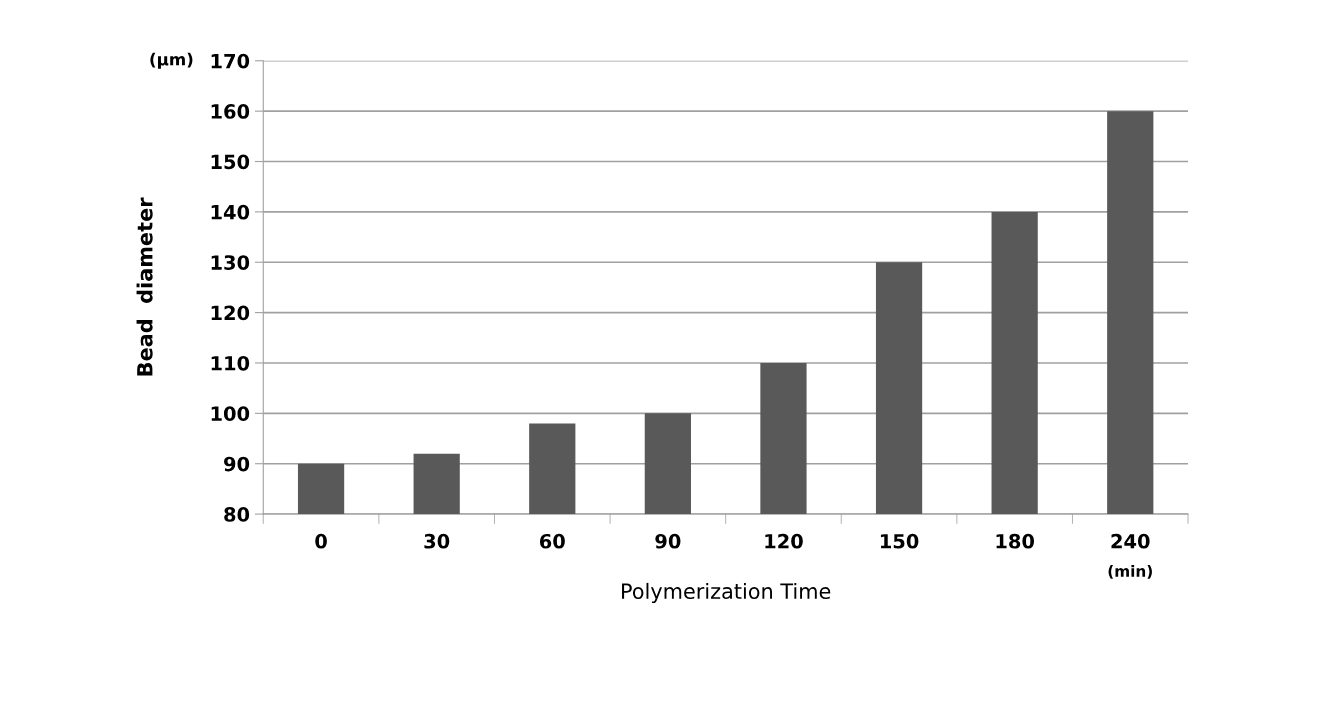 This screenshot has width=1323, height=715. What do you see at coordinates (899, 541) in the screenshot?
I see `x-tick-label: 150` at bounding box center [899, 541].